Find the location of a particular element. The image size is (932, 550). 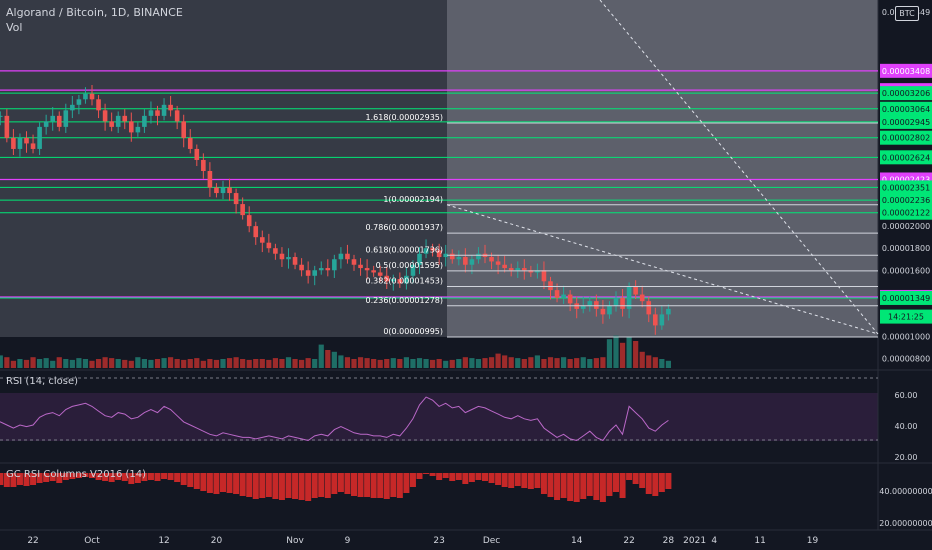

fib-level-label: 1.618(0.00002935) is located at coordinates (405, 117).